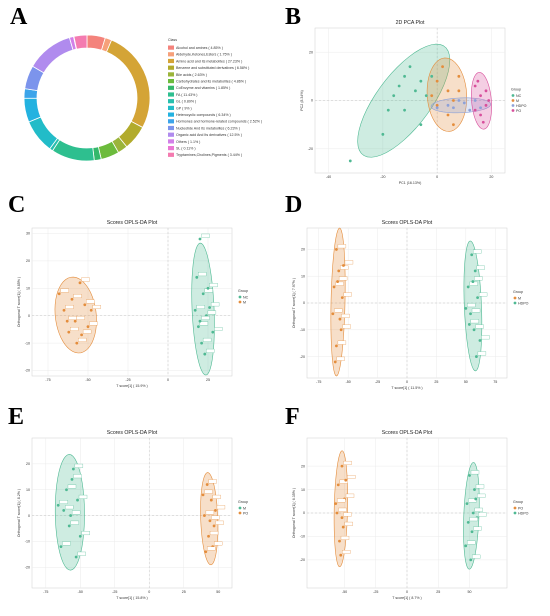 This screenshot has width=550, height=616. I want to click on legend-label: FA ( 11.43% ), so click(187, 95).